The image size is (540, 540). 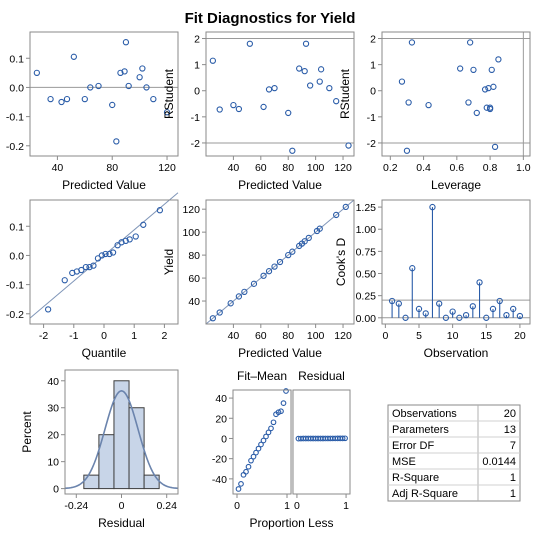 I want to click on stats-value-1: 13, so click(x=510, y=430).